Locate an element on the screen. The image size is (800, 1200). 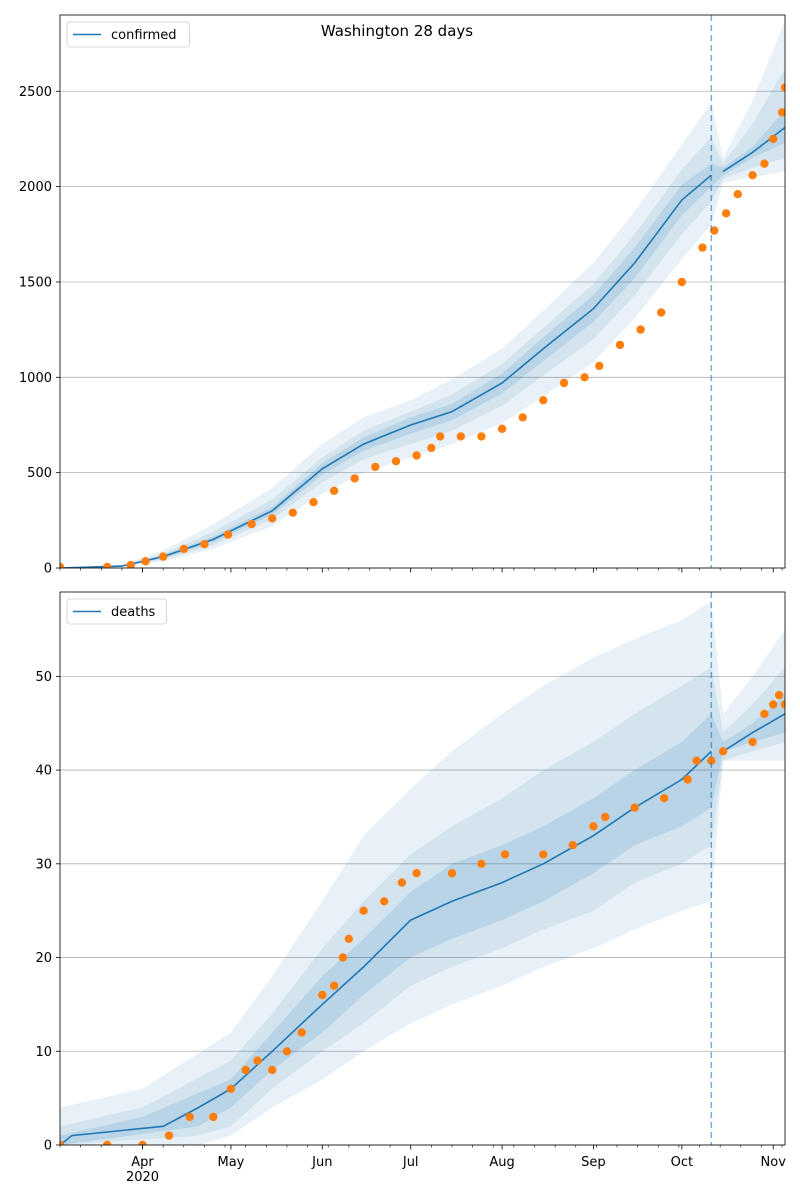
legend-label: deaths is located at coordinates (133, 612).